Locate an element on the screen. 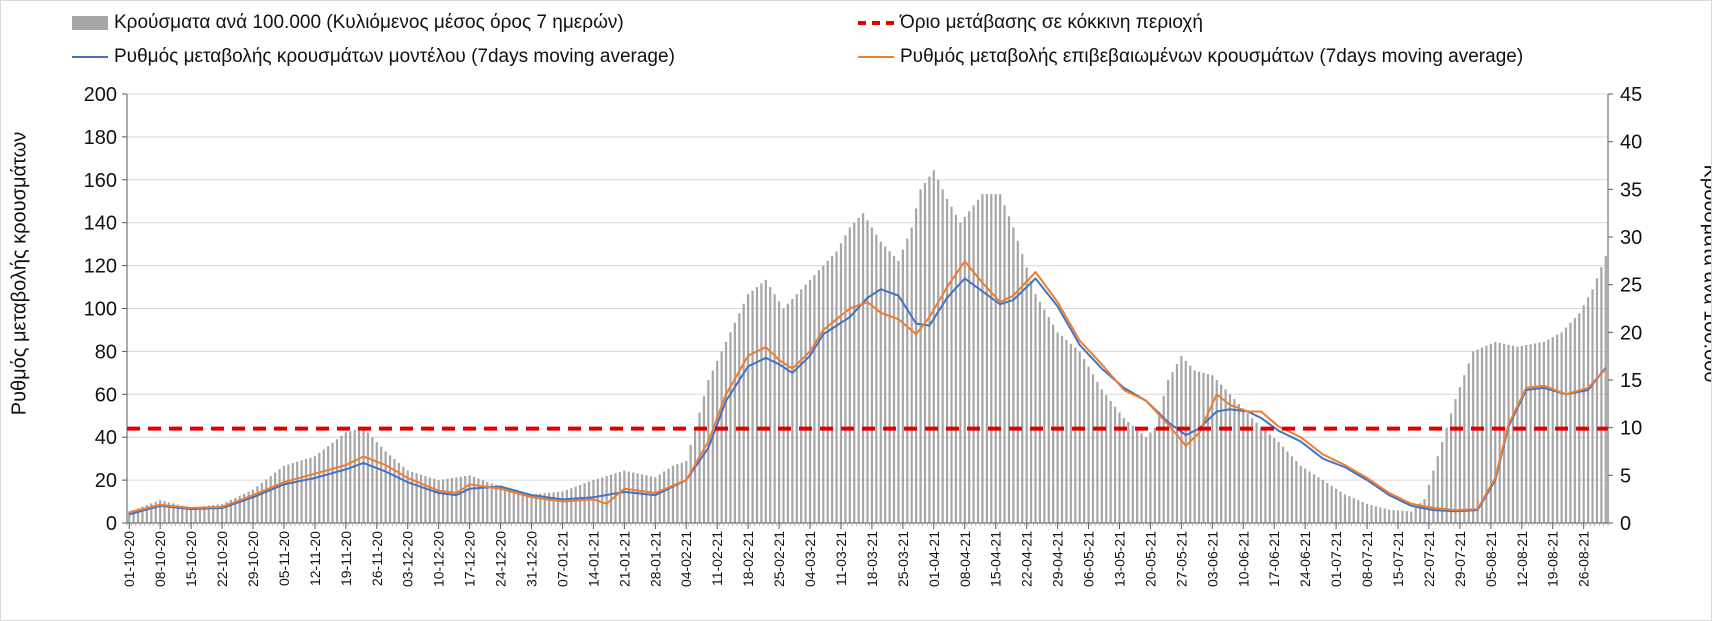 This screenshot has height=621, width=1712. x-tick-label: 15-04-21 is located at coordinates (996, 559).